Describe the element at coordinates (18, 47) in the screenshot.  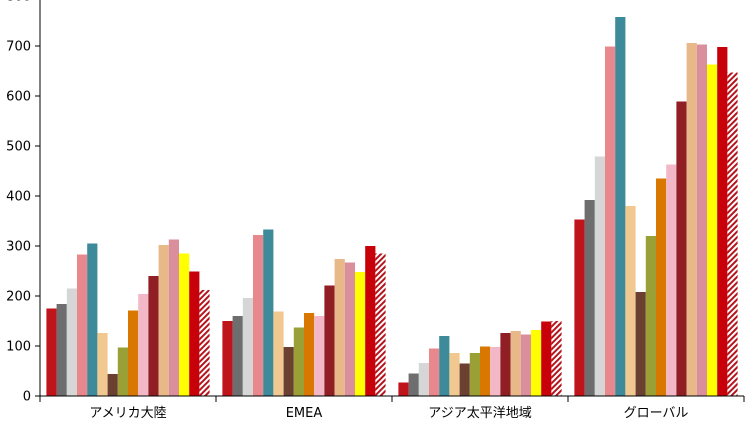
I see `y-tick-label: 700` at that location.